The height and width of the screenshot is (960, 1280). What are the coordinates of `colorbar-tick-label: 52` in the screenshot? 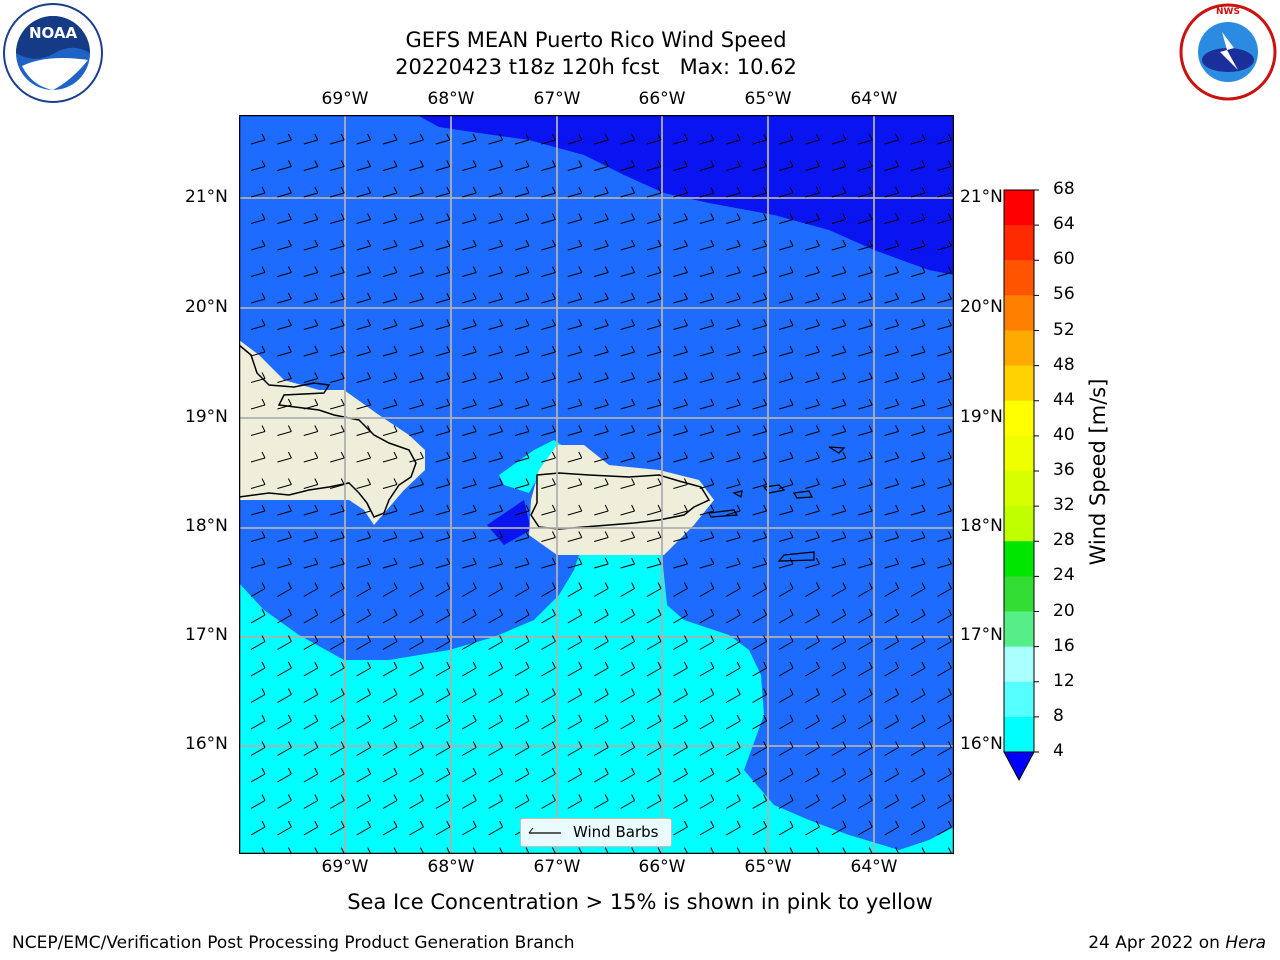 It's located at (1064, 329).